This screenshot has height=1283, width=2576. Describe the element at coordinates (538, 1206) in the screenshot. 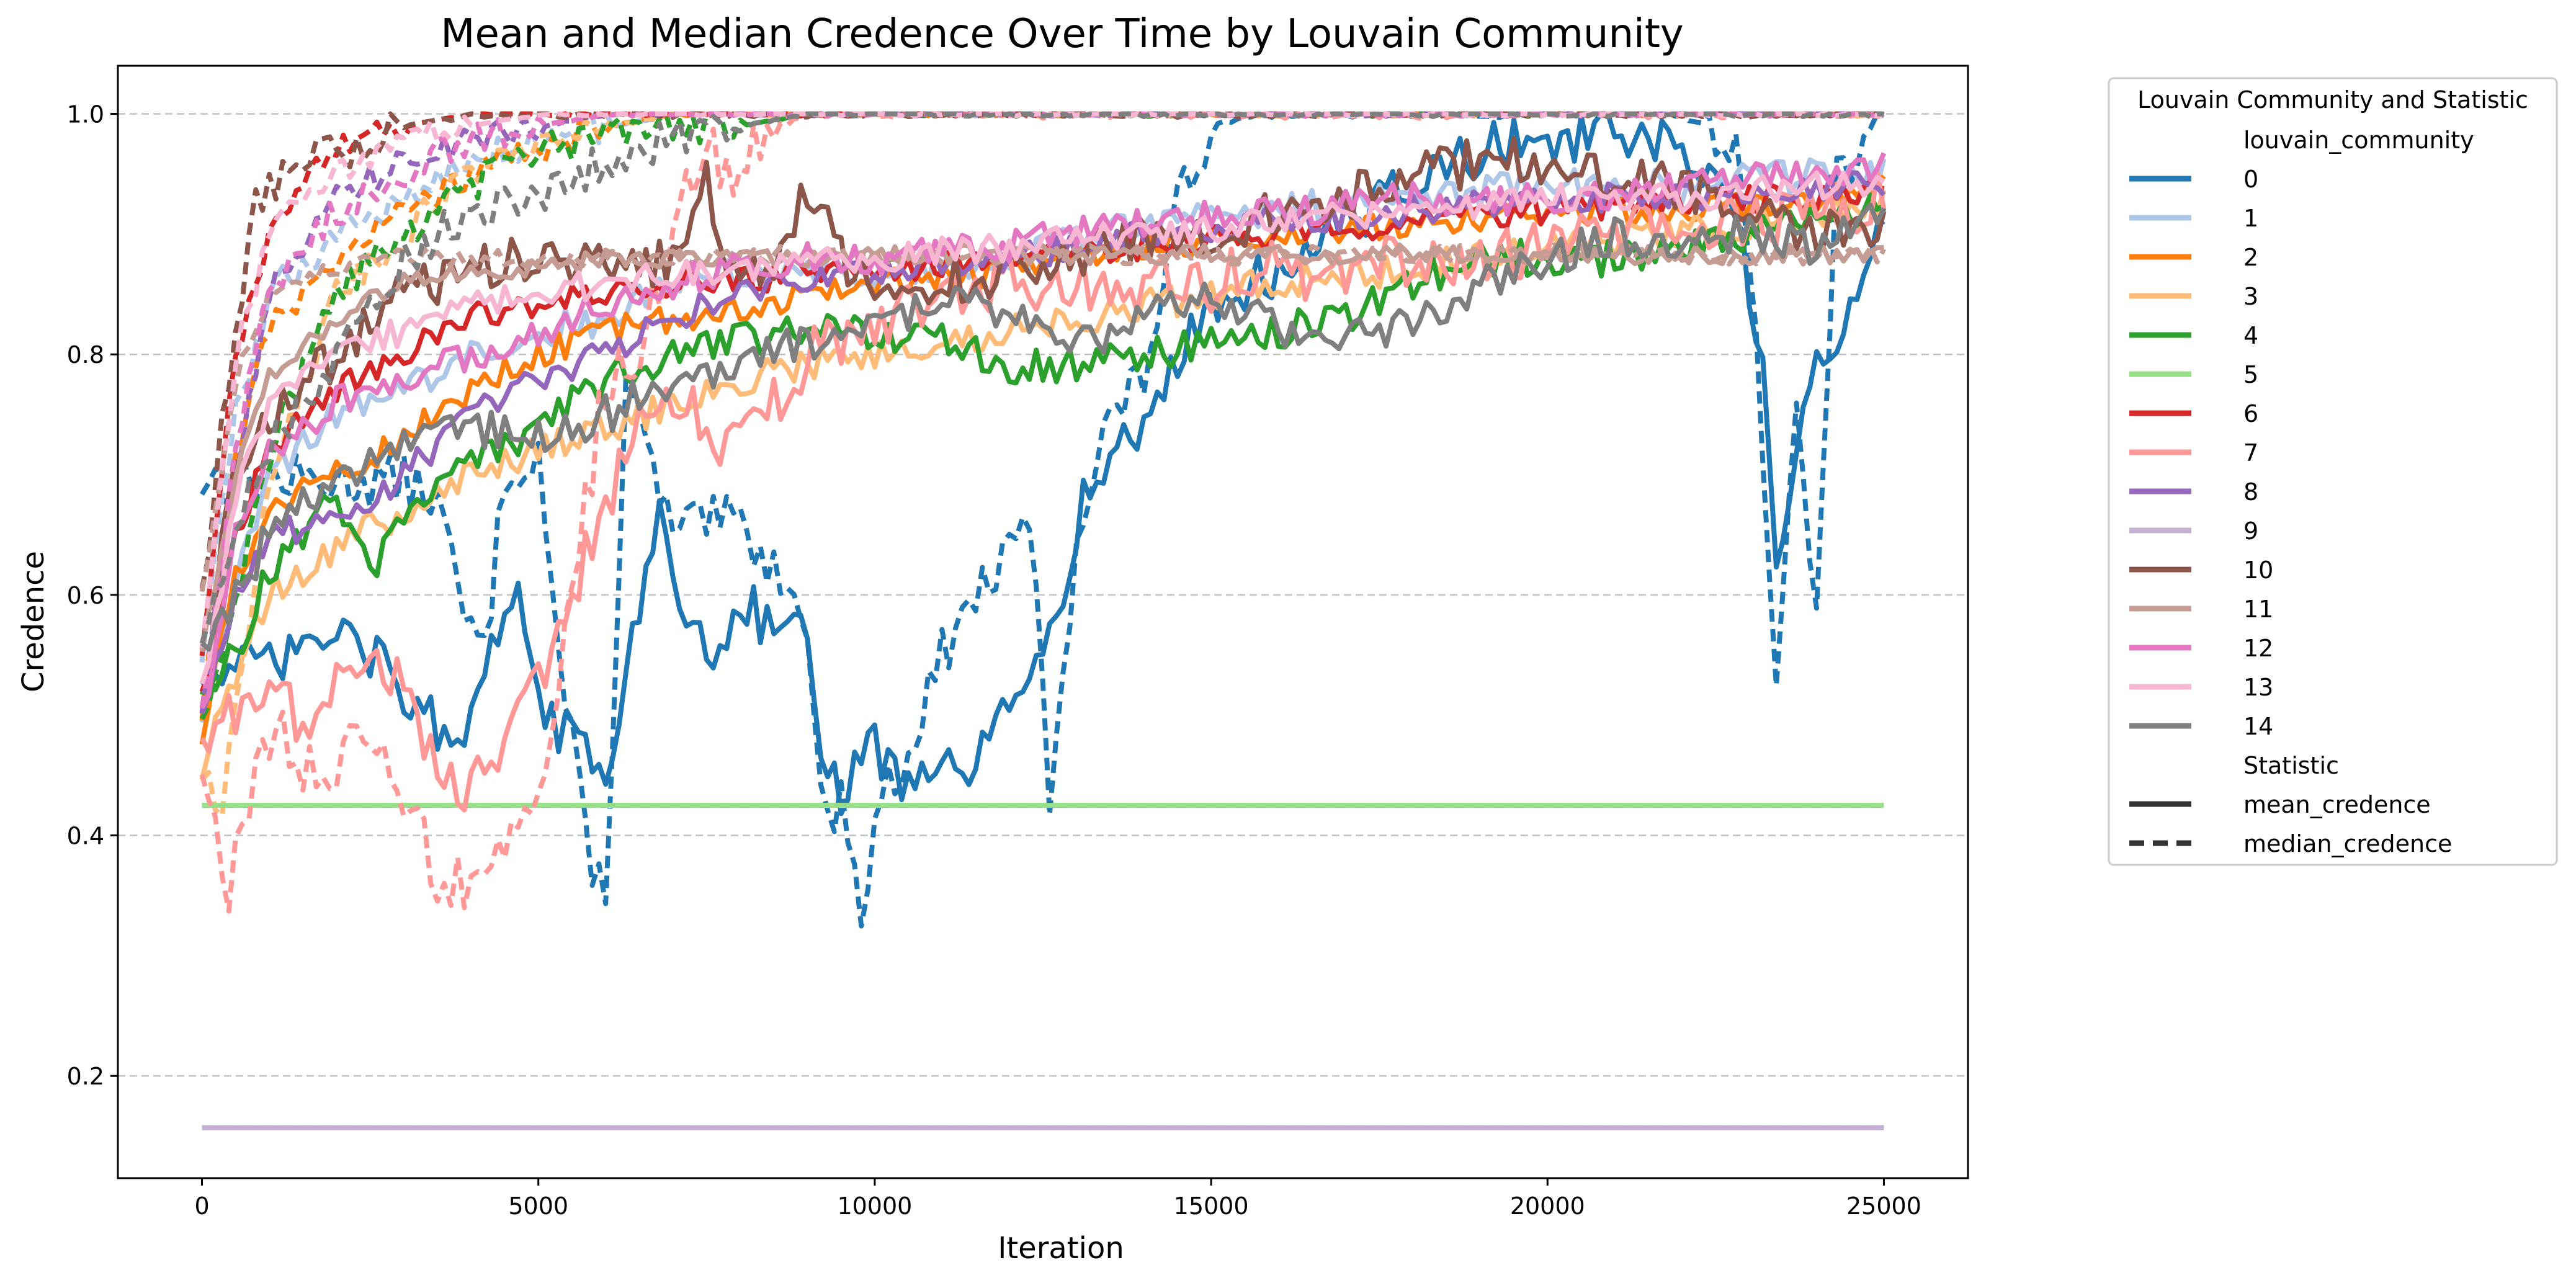

I see `x-tick-label: 5000` at that location.